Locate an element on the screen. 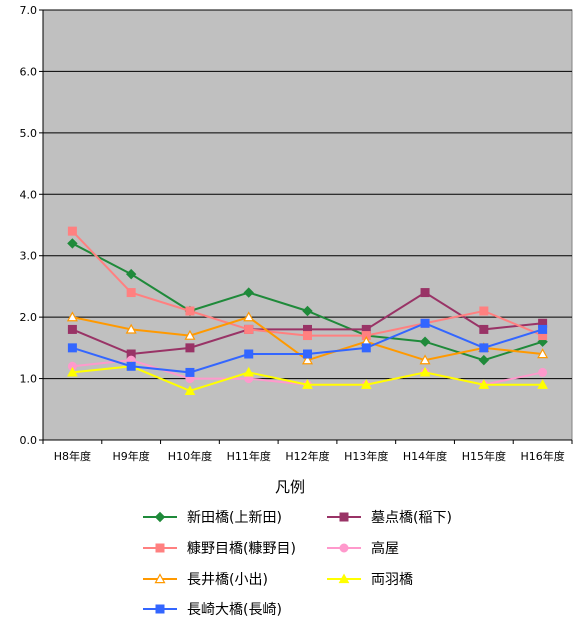 The image size is (580, 627). data-point: 新田橋(上新田) H14年度: 1.6 is located at coordinates (425, 341).